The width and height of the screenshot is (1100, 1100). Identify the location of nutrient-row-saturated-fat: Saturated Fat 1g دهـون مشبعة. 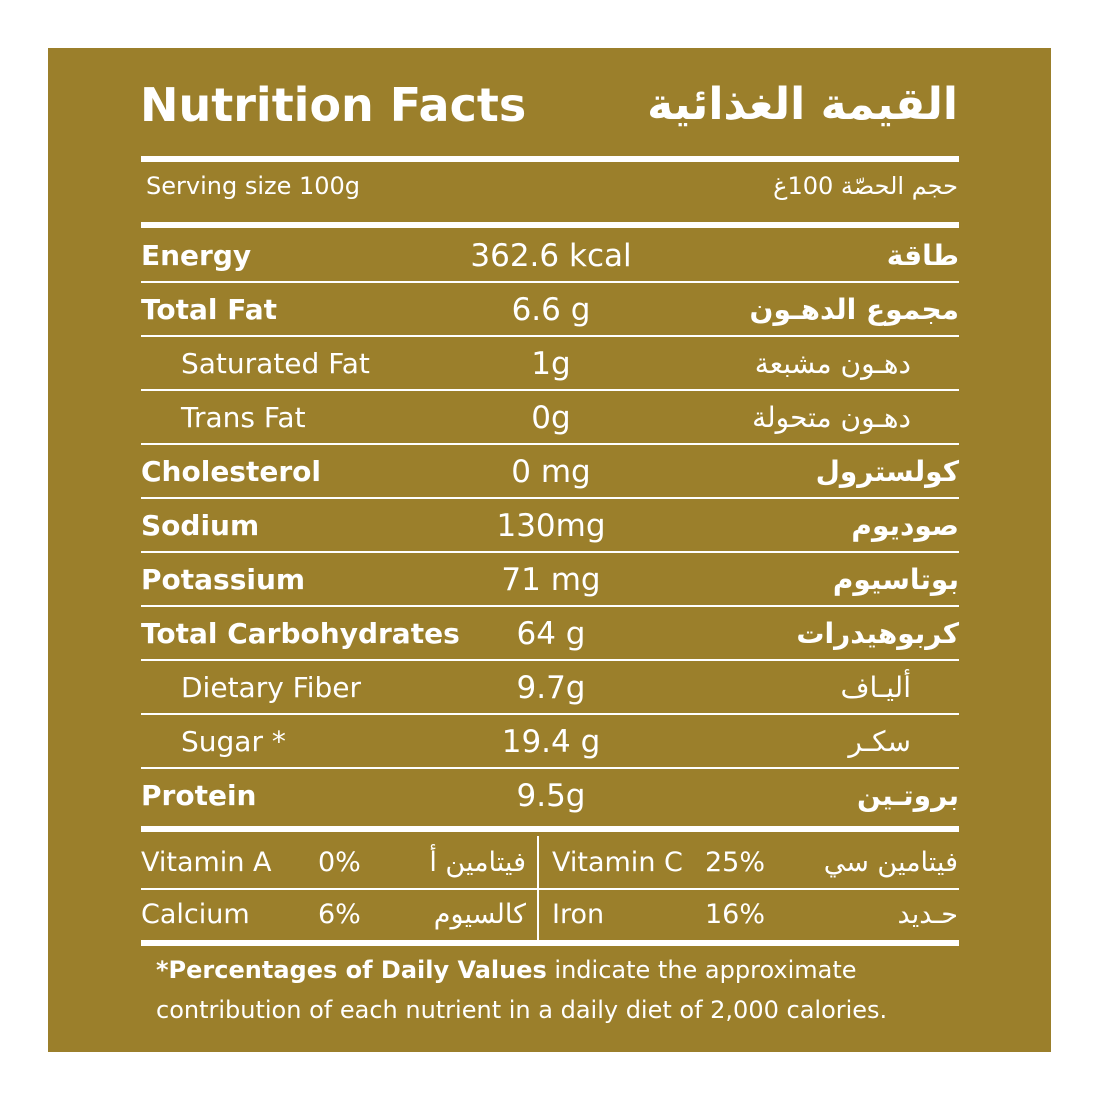
(550, 364).